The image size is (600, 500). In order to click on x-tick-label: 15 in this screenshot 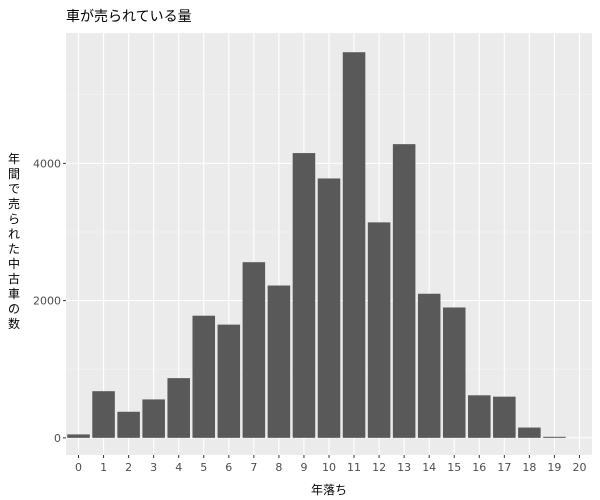, I will do `click(454, 467)`.